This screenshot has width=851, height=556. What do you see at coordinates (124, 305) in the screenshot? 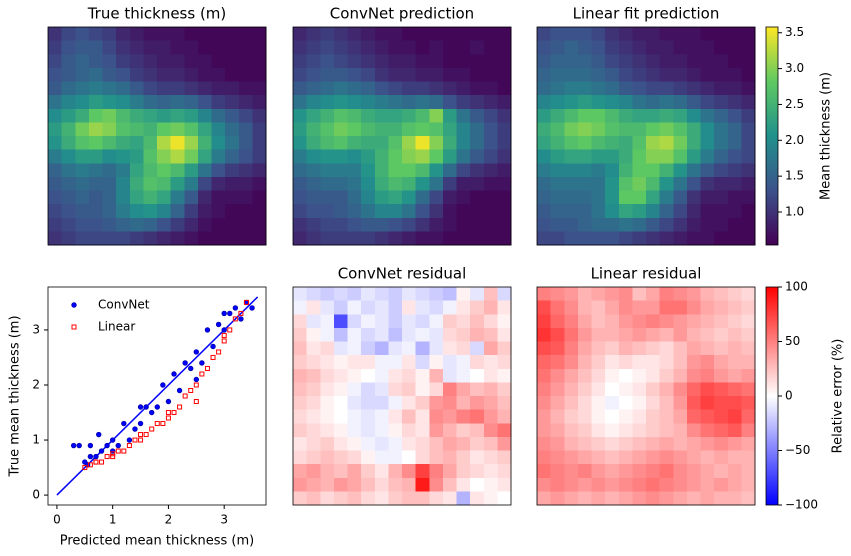
I see `legend-label: ConvNet` at bounding box center [124, 305].